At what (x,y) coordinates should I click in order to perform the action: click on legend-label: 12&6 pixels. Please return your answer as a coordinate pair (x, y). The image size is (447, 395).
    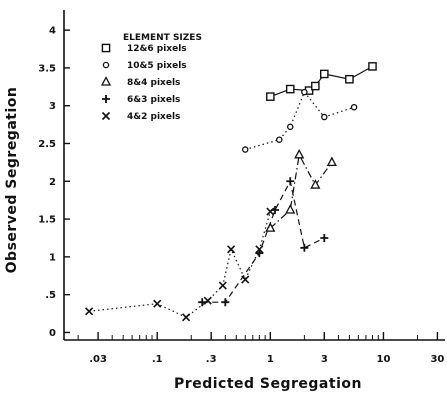
    Looking at the image, I should click on (157, 49).